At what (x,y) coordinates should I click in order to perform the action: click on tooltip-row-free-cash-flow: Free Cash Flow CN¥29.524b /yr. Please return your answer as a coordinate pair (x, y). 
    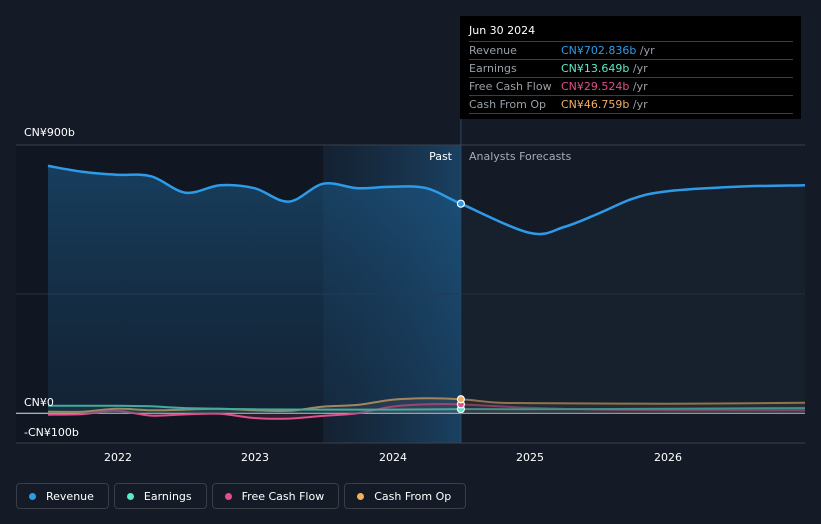
    Looking at the image, I should click on (631, 87).